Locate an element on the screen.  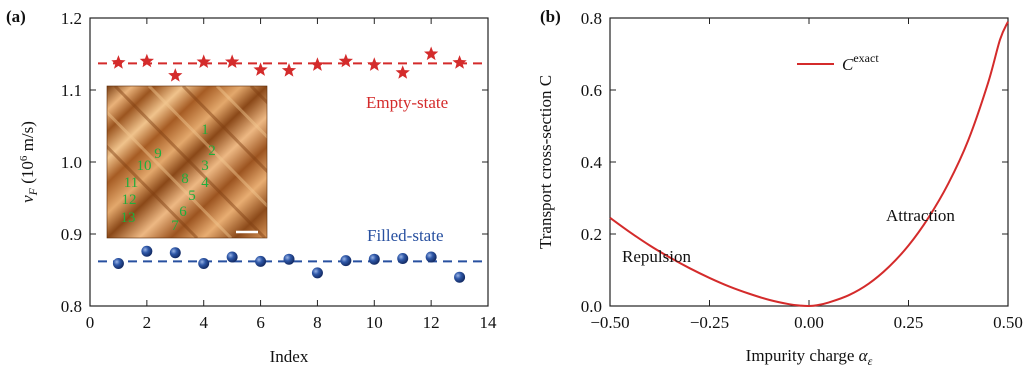
panel-b-x-tick-labels: −0.50 −0.25 0.00 0.25 0.50 is located at coordinates (806, 322).